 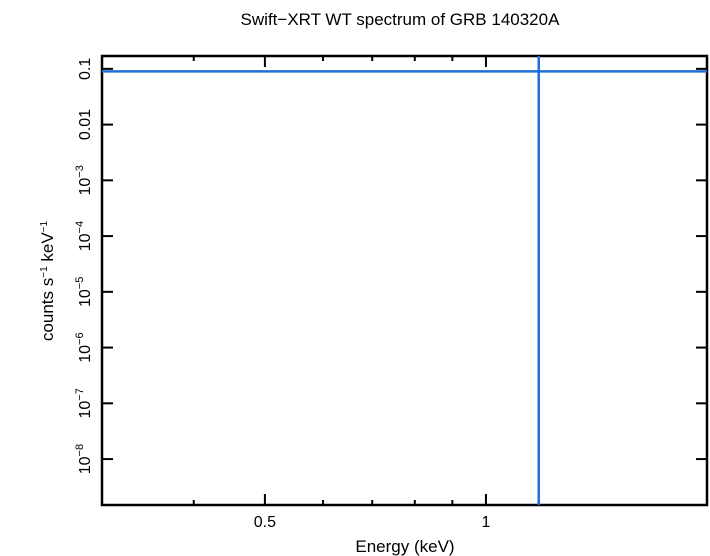 What do you see at coordinates (84, 236) in the screenshot?
I see `y-tick-label-3: 10−4` at bounding box center [84, 236].